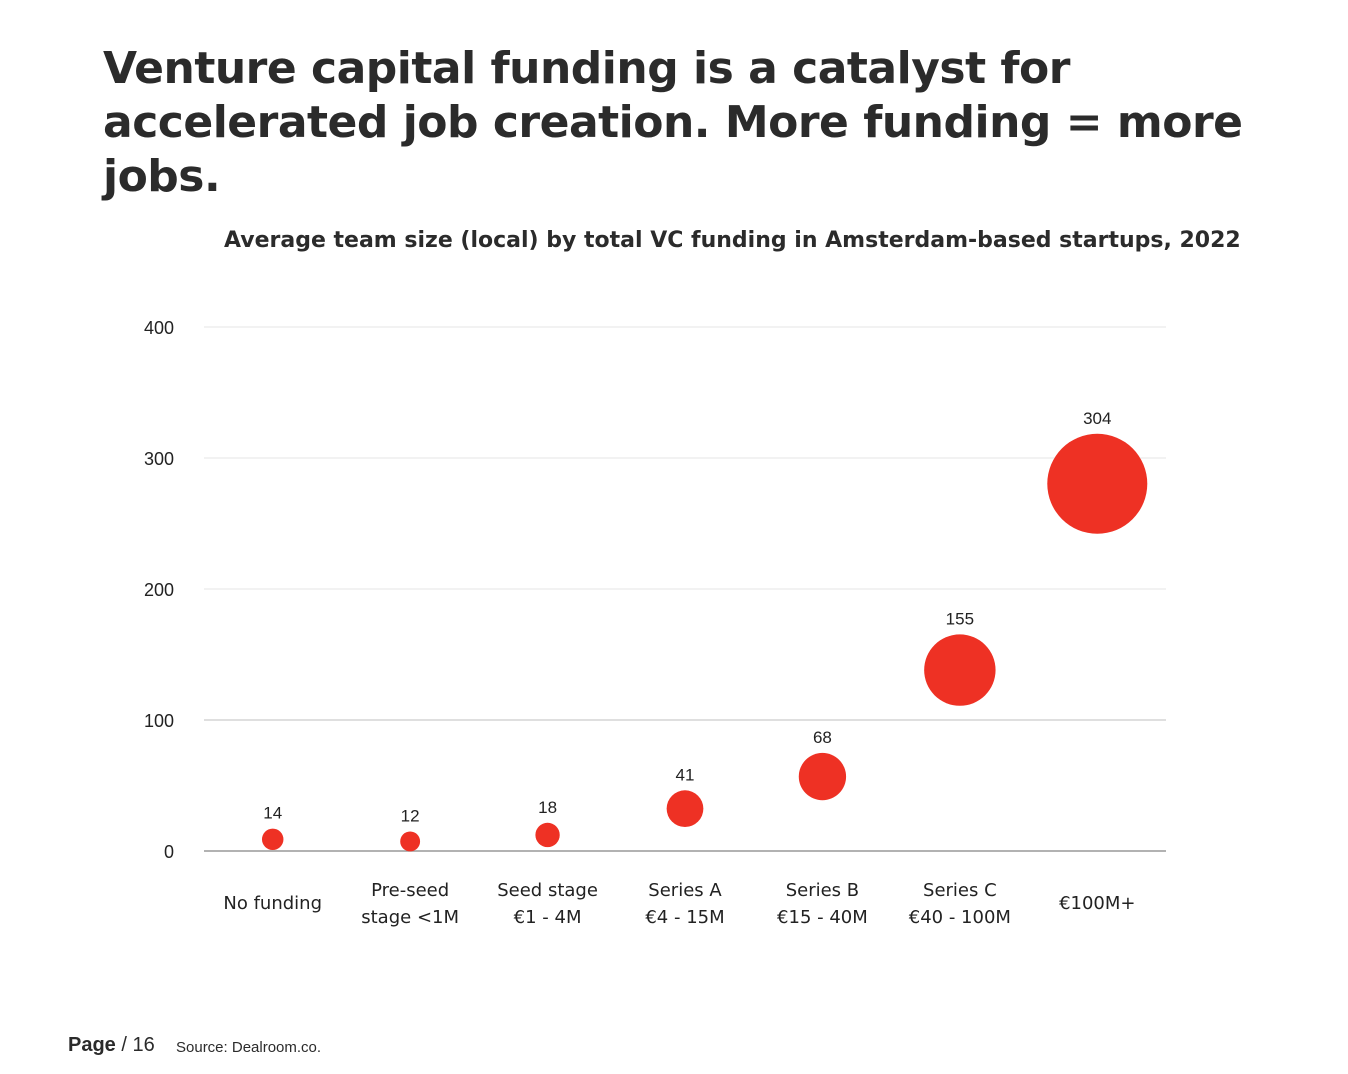 The image size is (1348, 1074). Describe the element at coordinates (548, 917) in the screenshot. I see `x-category-label: €1 - 4M` at that location.